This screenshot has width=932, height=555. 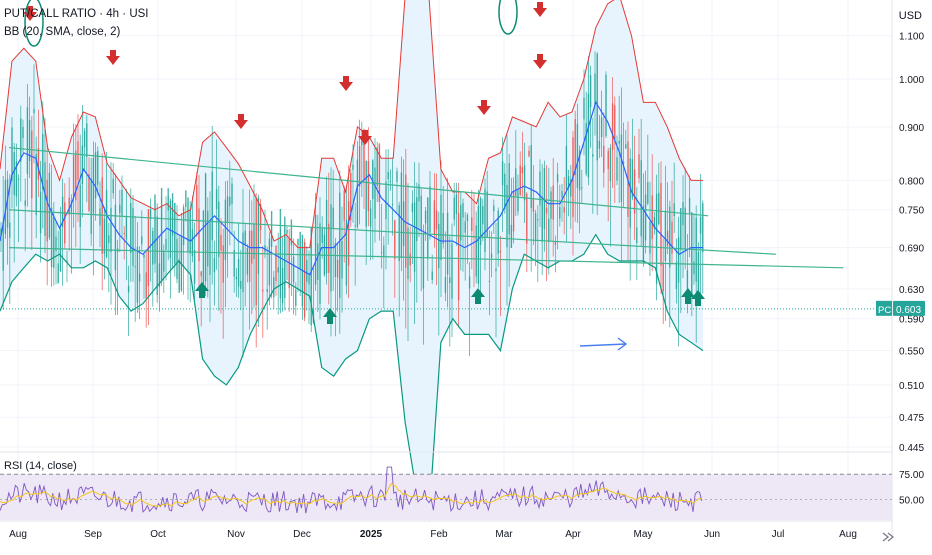 I want to click on bb-legend: BB (20, SMA, close, 2), so click(x=62, y=32).